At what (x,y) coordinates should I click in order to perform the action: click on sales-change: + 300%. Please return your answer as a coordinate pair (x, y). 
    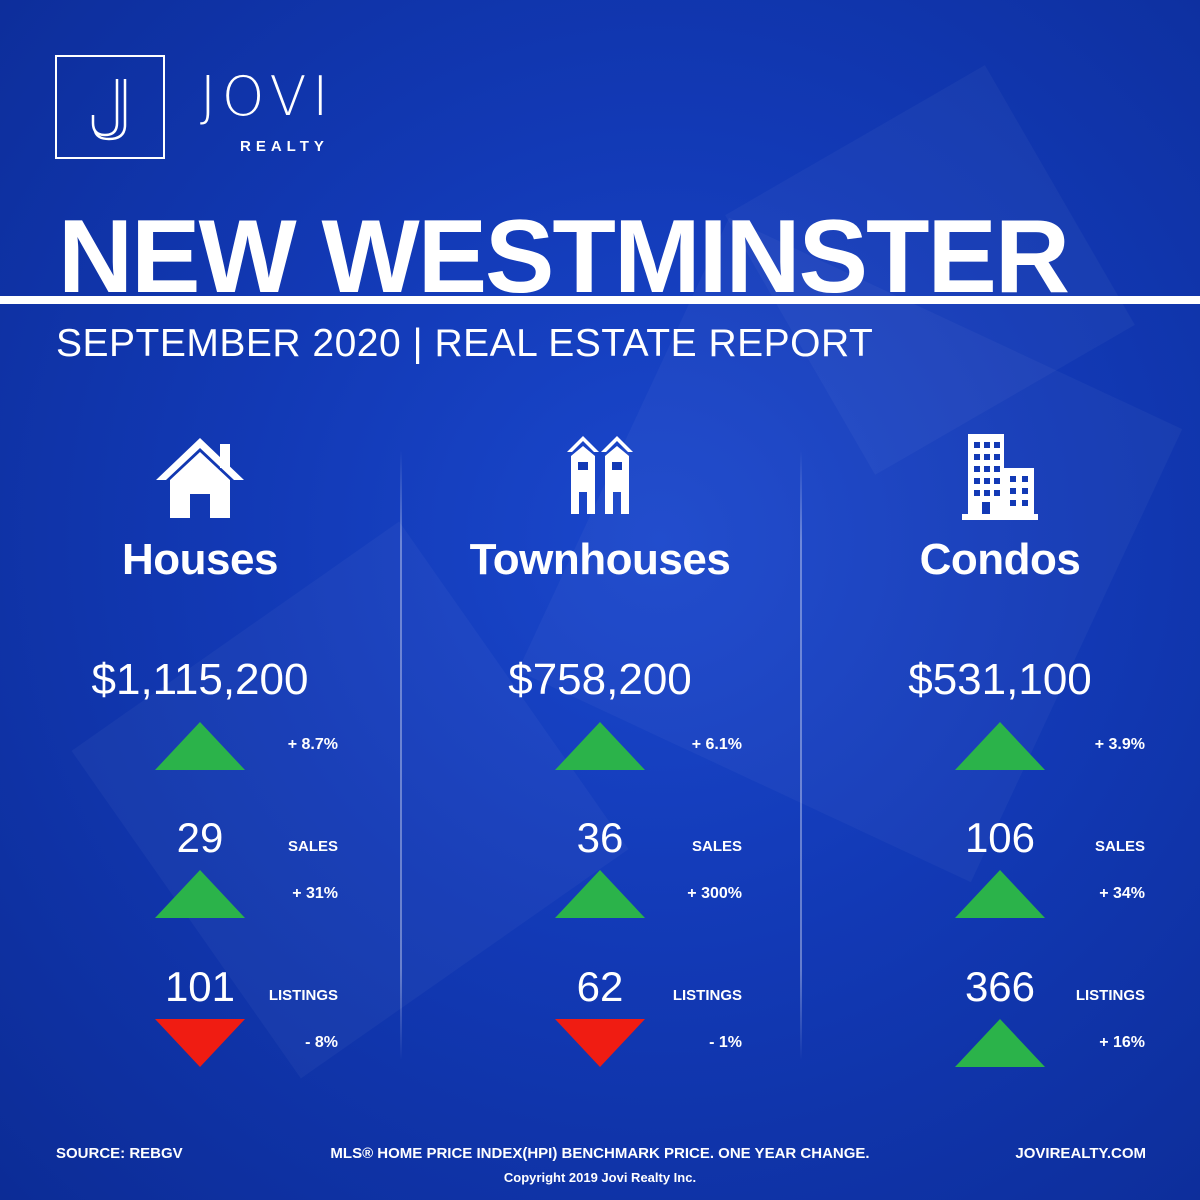
    Looking at the image, I should click on (714, 893).